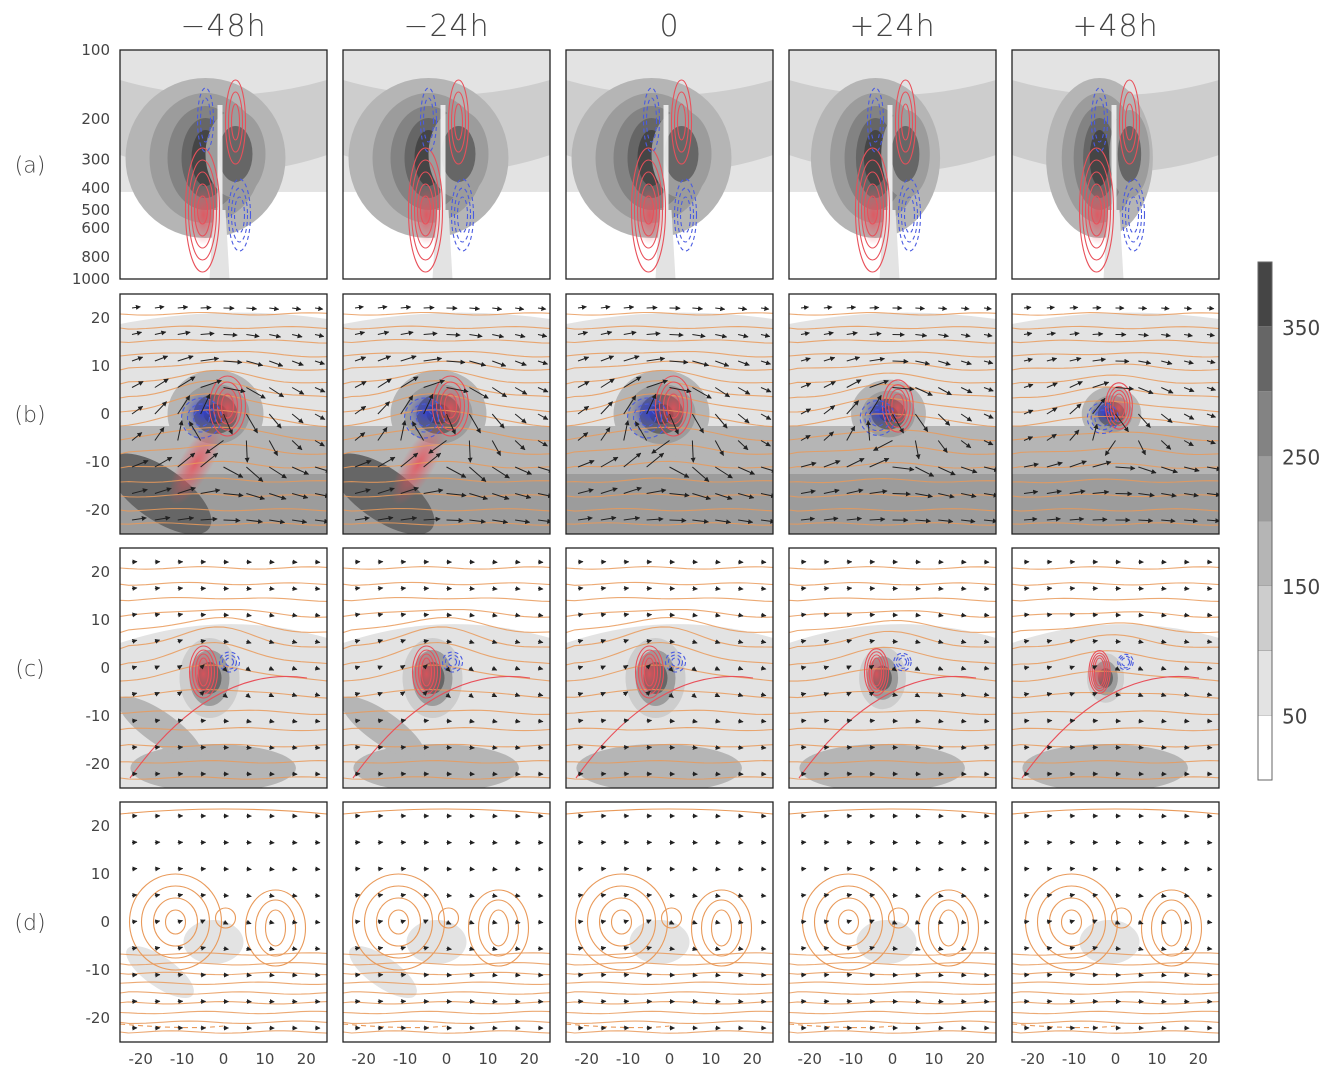 The width and height of the screenshot is (1343, 1070). Describe the element at coordinates (95, 188) in the screenshot. I see `y-tick-label: 400` at that location.